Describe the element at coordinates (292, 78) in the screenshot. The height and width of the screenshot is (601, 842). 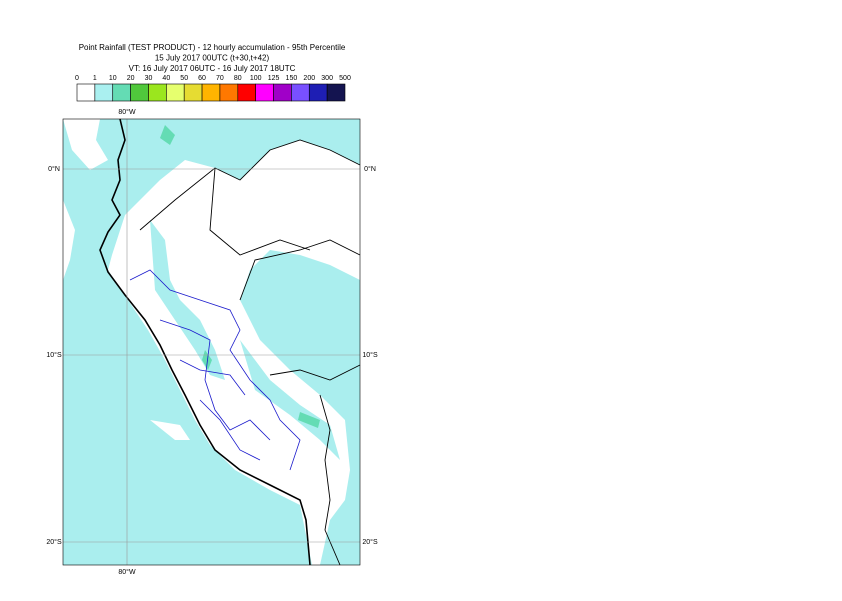
I see `legend-label: 150` at that location.